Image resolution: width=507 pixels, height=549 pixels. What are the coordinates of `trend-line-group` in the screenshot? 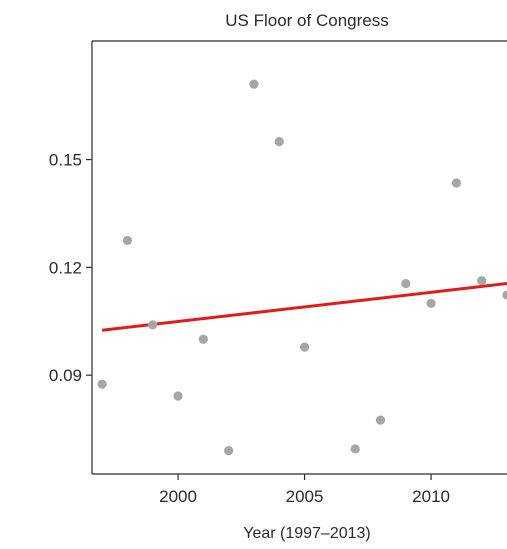 It's located at (304, 307).